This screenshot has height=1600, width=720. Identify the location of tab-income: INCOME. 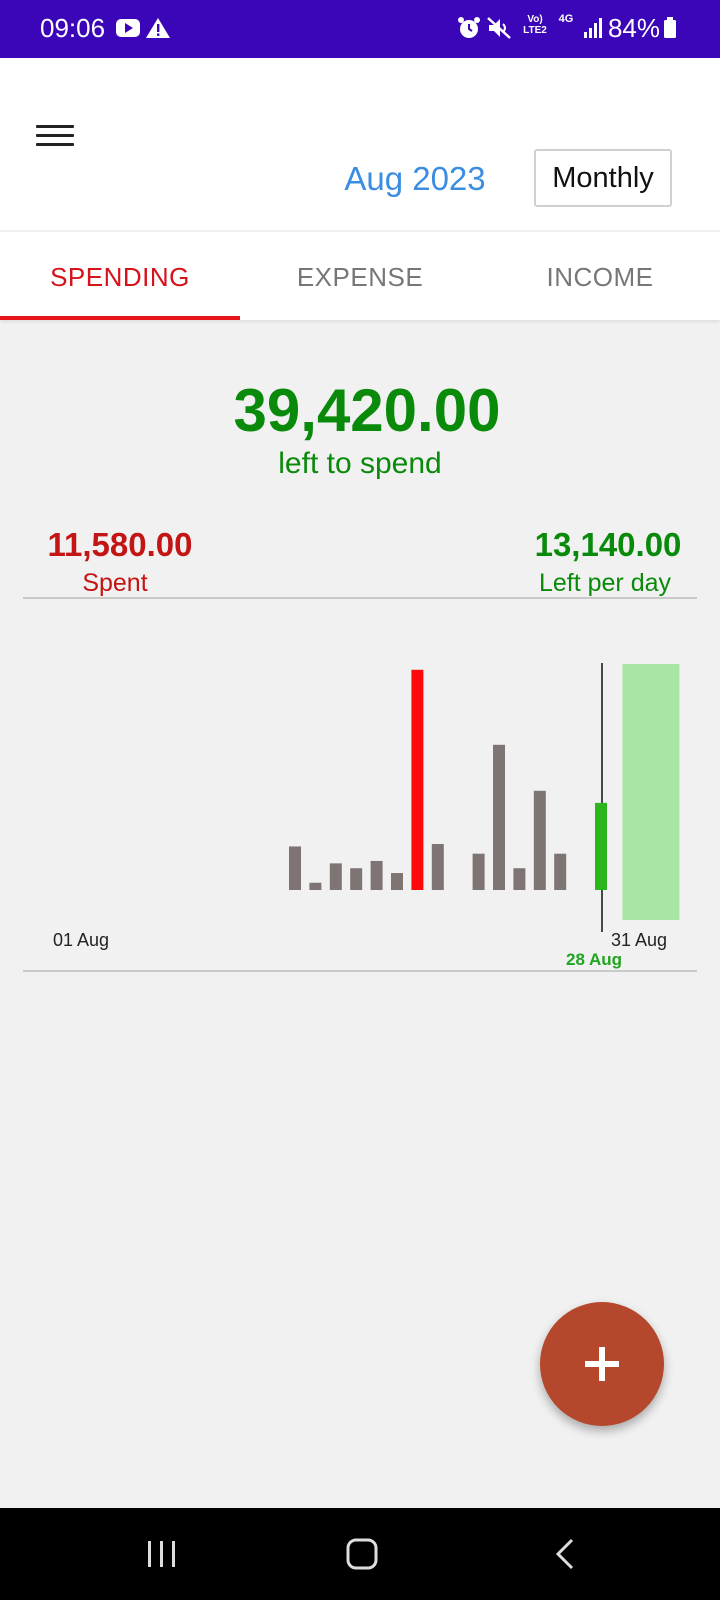
(600, 277).